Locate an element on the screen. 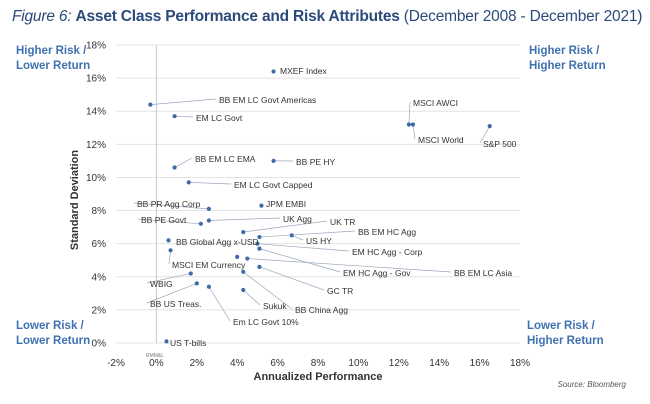 This screenshot has width=650, height=404. point-label: US HY is located at coordinates (319, 241).